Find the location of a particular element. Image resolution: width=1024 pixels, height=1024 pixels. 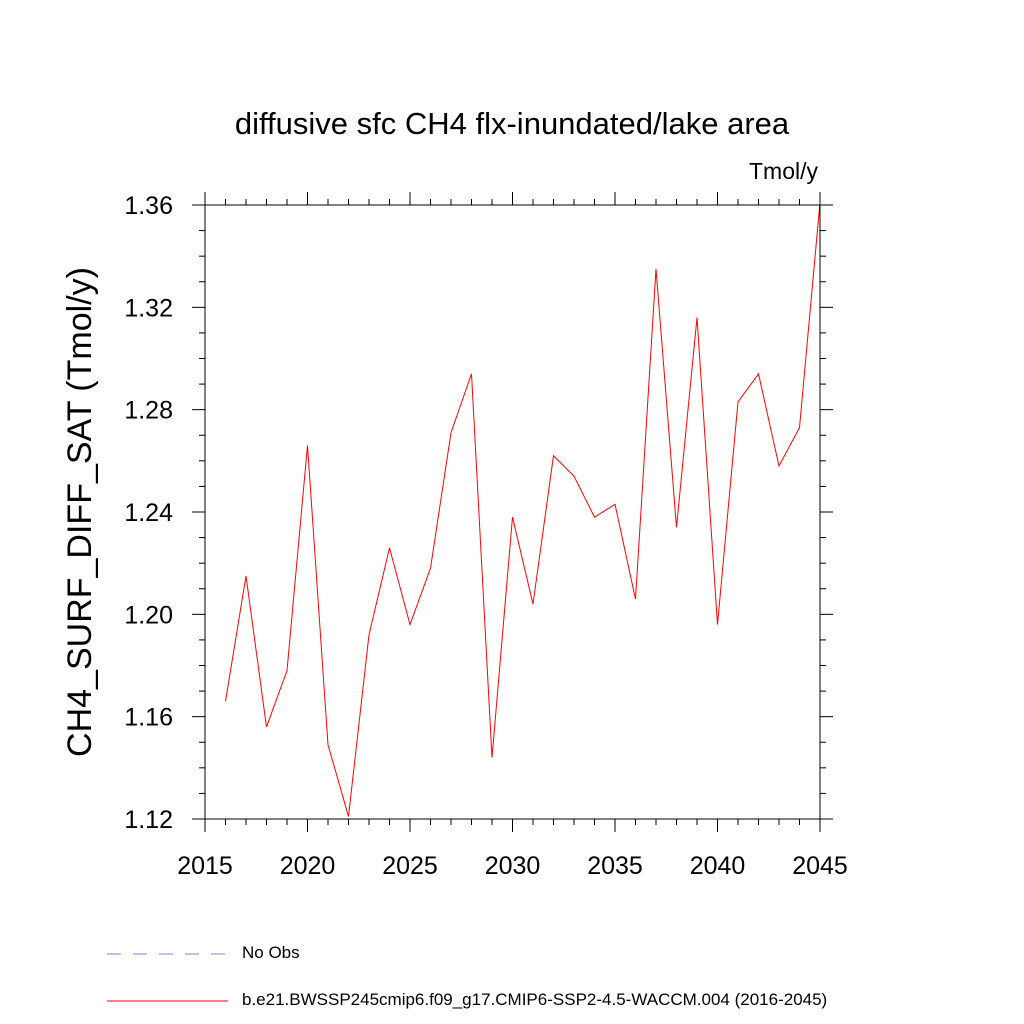

y-tick-label: 1.24 is located at coordinates (148, 513).